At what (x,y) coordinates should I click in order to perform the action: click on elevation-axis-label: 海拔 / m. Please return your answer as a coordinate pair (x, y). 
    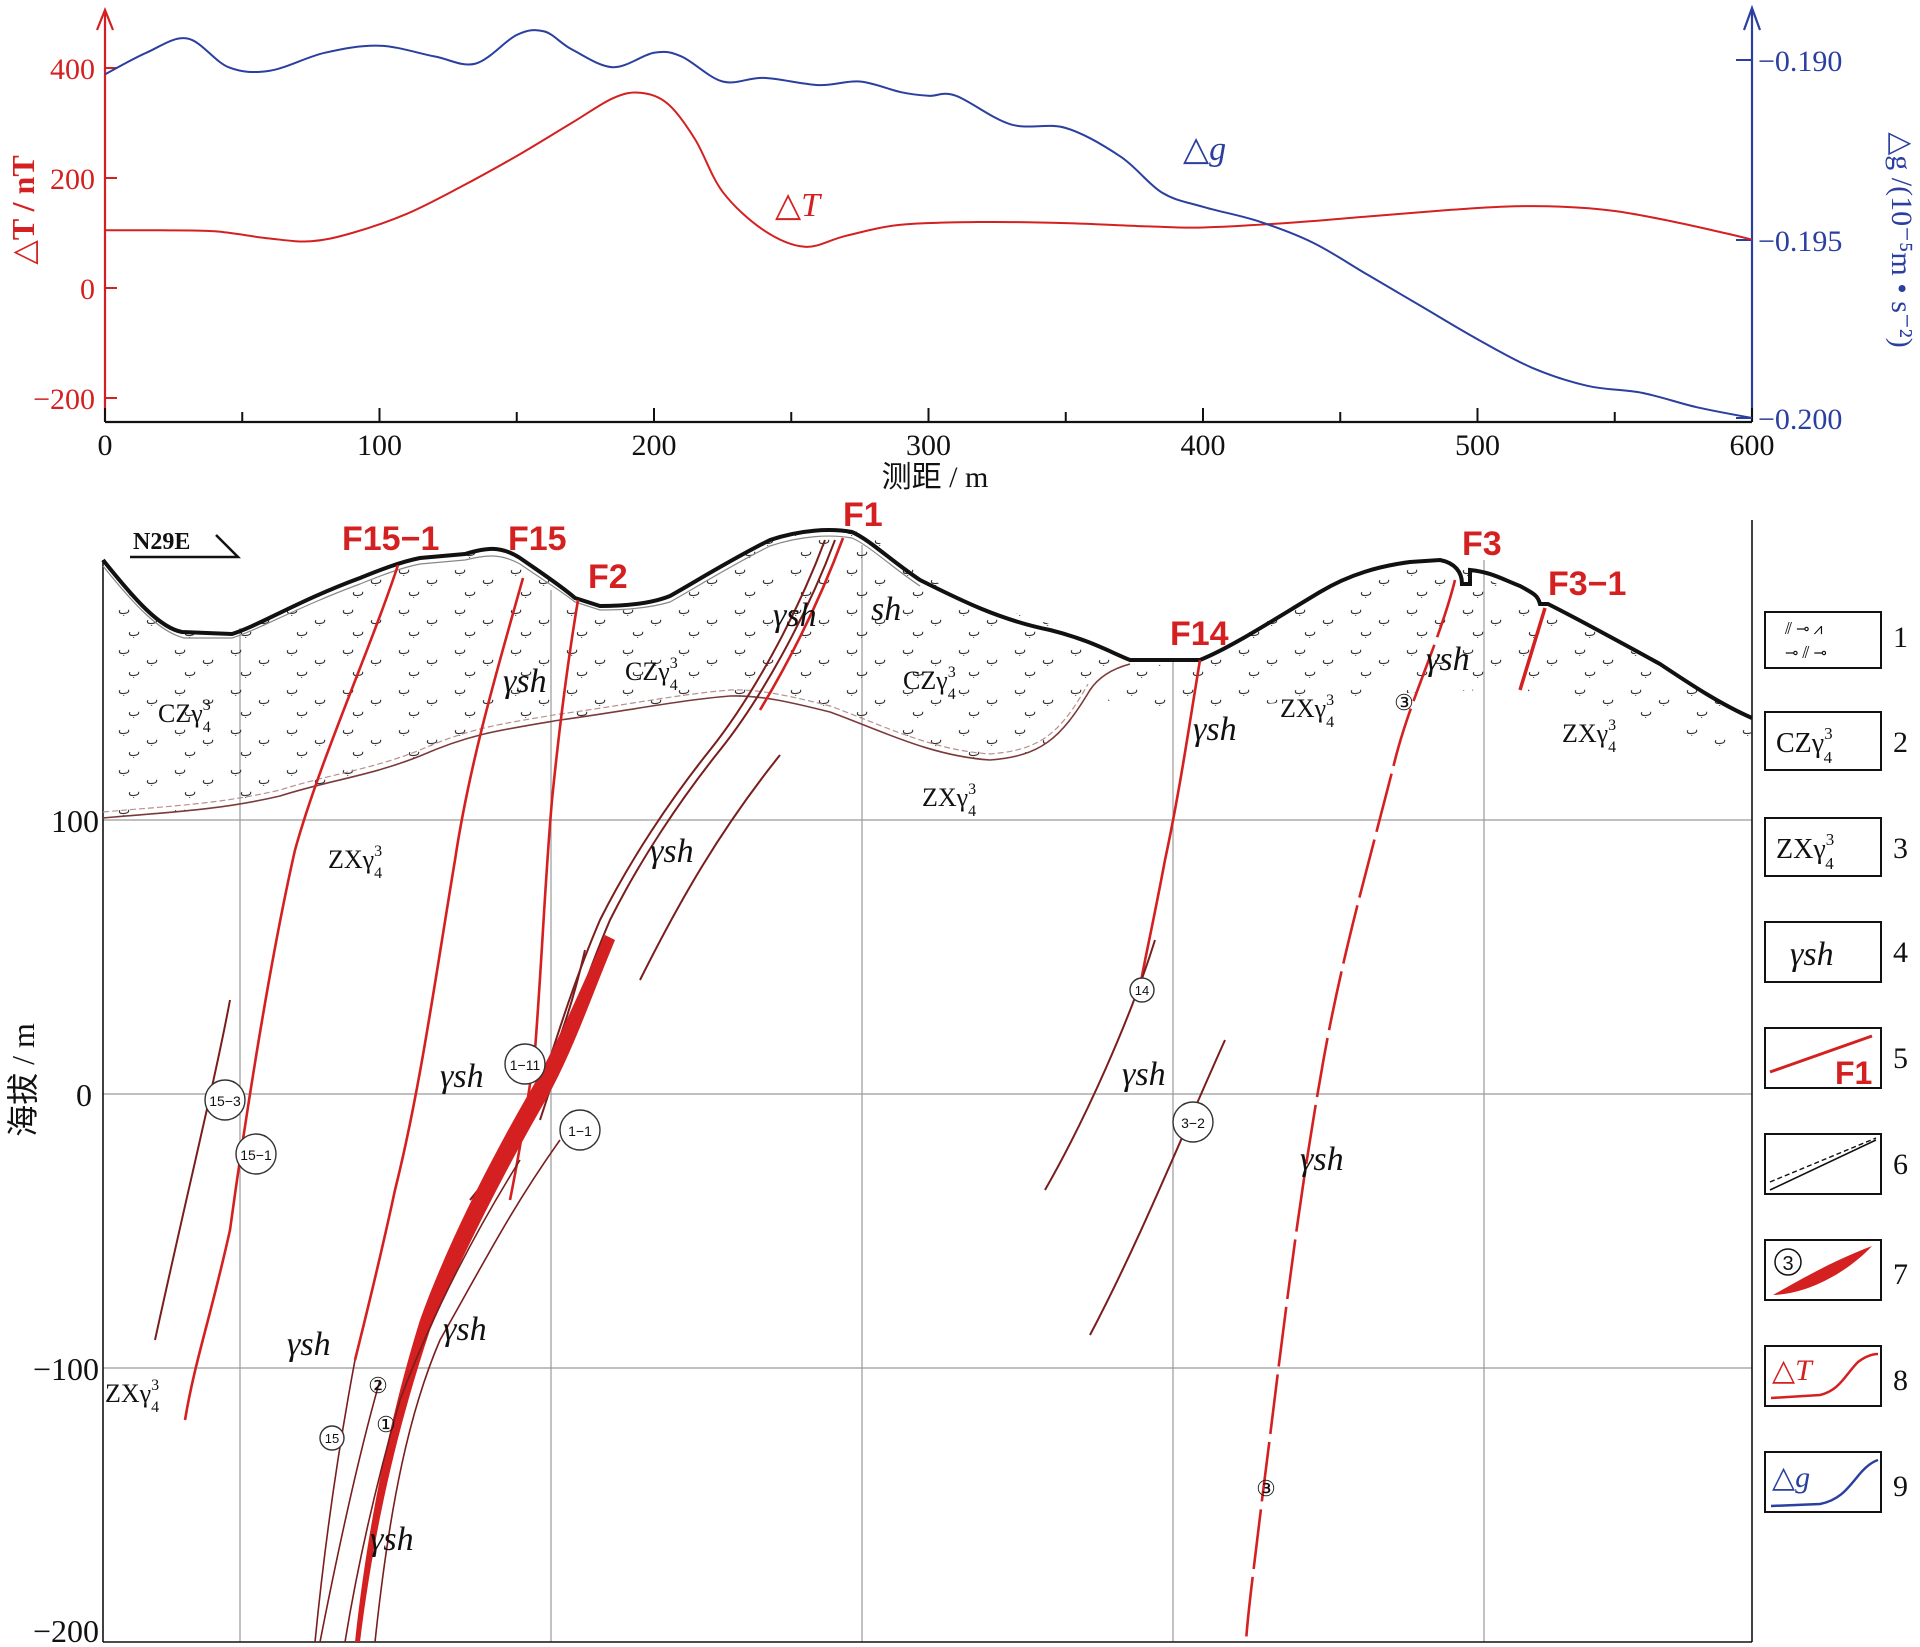
    Looking at the image, I should click on (23, 1080).